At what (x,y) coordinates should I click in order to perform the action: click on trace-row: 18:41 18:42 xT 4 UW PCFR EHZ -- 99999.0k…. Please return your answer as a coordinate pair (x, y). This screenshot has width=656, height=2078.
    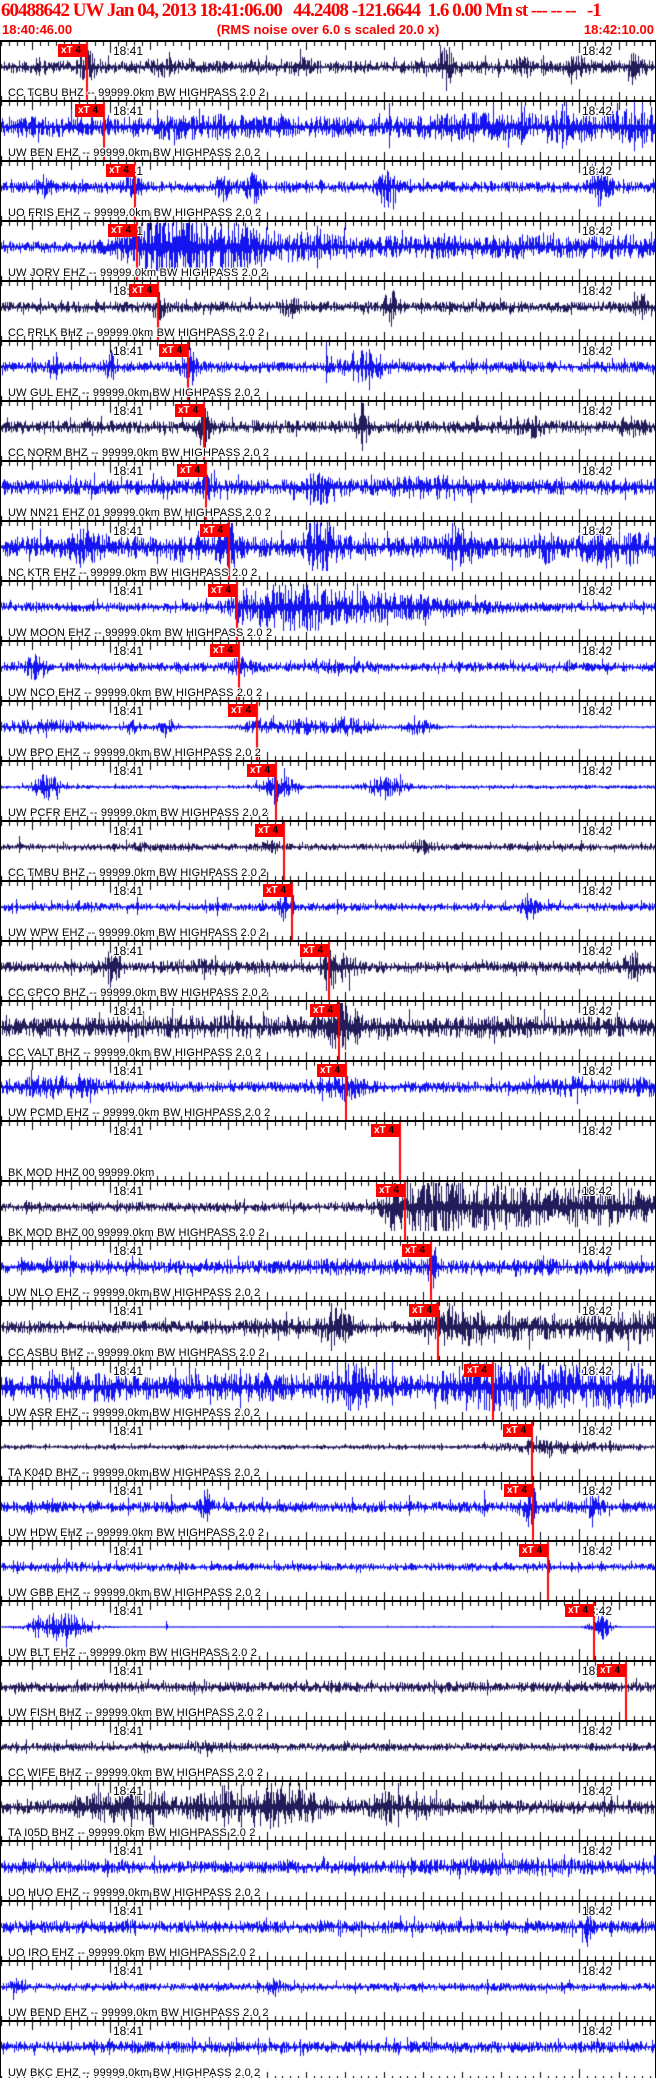
    Looking at the image, I should click on (328, 790).